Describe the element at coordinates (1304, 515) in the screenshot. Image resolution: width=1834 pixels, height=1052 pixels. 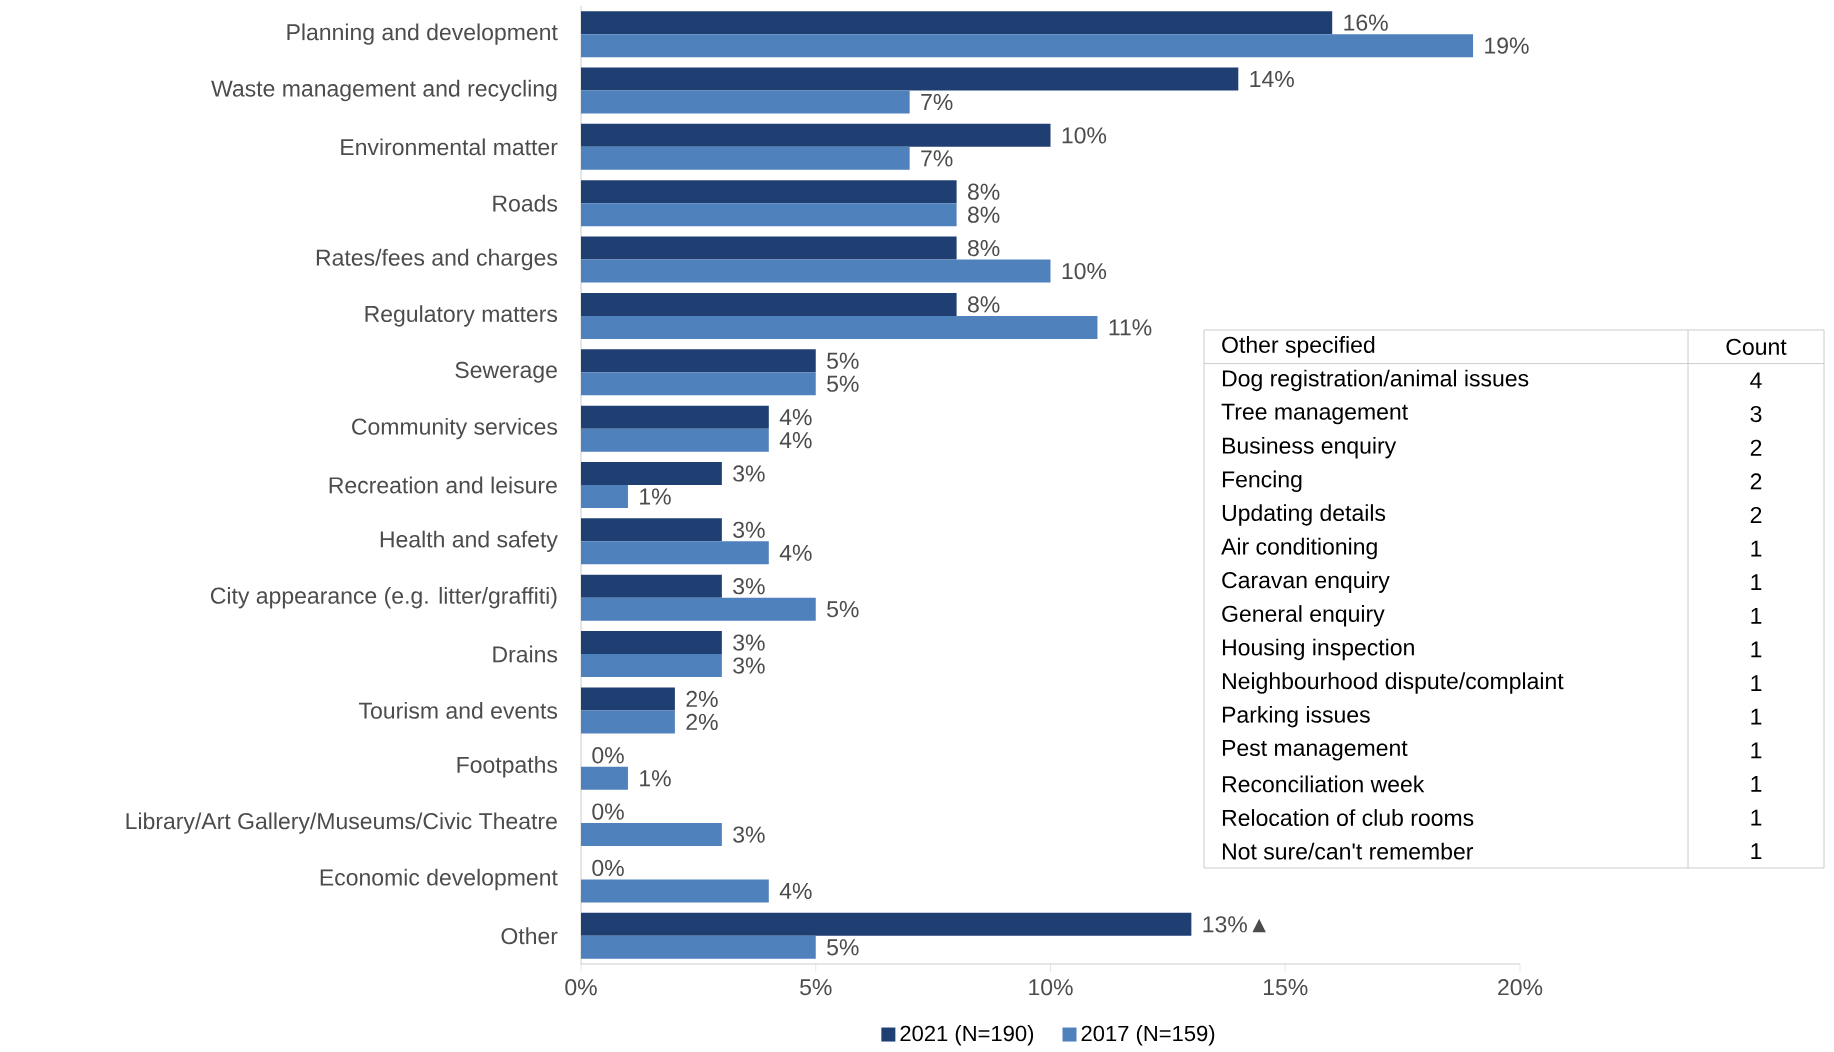
I see `category-label: Updating details` at that location.